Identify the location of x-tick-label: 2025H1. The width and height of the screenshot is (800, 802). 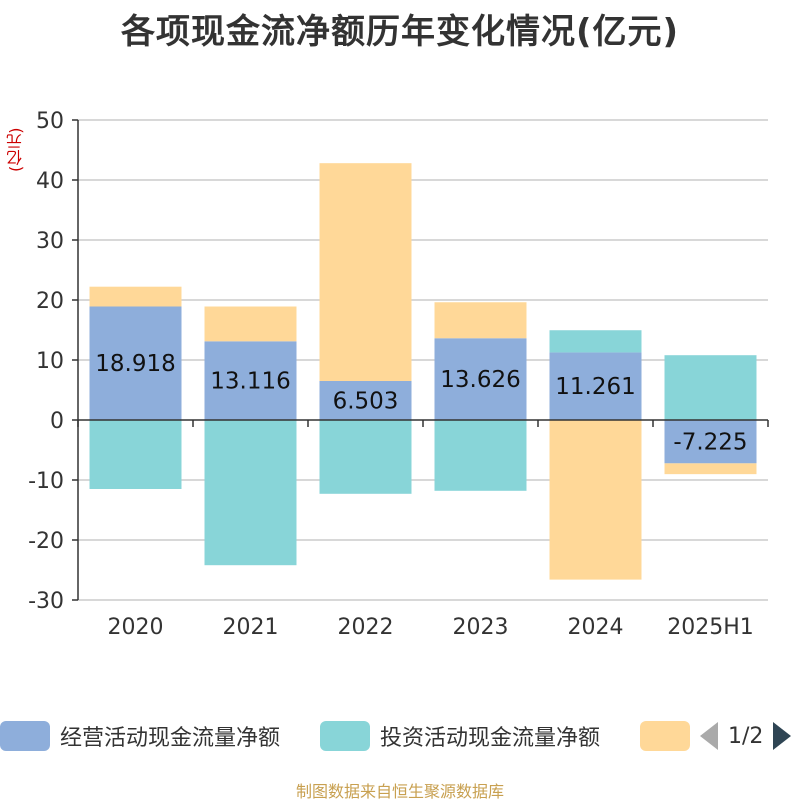
(710, 627).